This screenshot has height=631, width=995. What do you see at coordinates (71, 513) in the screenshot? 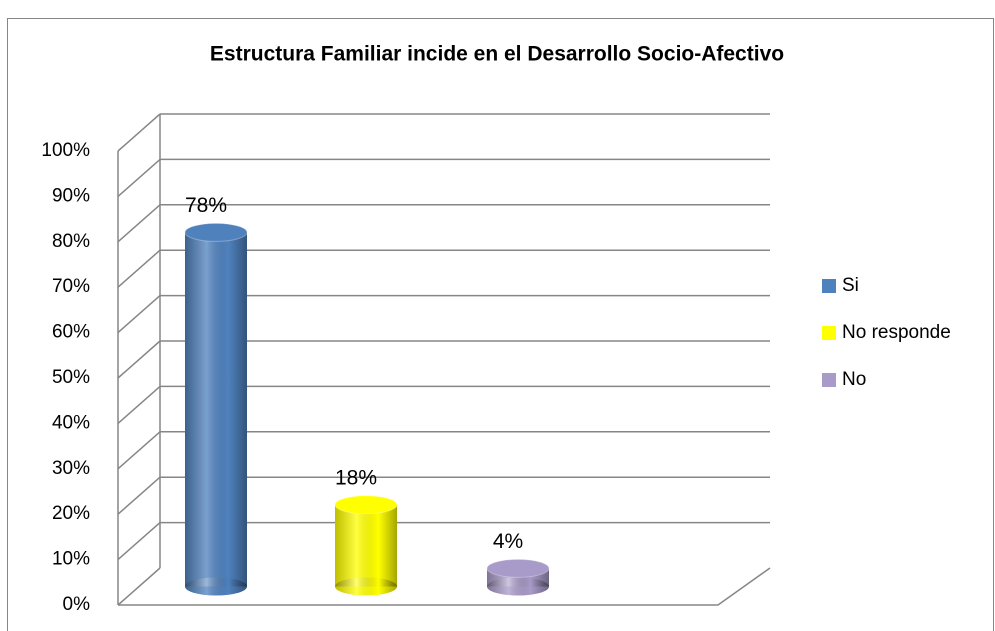
I see `y-tick-label: 20%` at bounding box center [71, 513].